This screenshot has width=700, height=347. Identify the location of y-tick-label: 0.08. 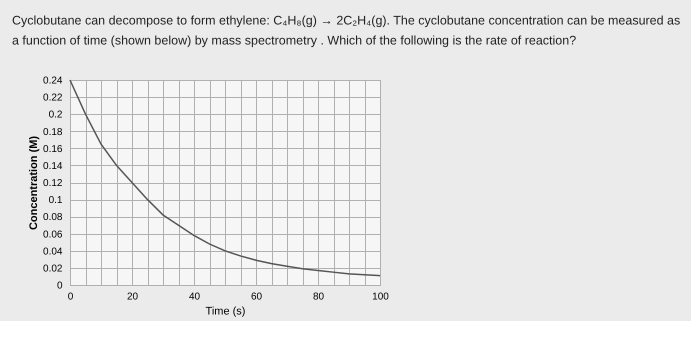
(53, 218).